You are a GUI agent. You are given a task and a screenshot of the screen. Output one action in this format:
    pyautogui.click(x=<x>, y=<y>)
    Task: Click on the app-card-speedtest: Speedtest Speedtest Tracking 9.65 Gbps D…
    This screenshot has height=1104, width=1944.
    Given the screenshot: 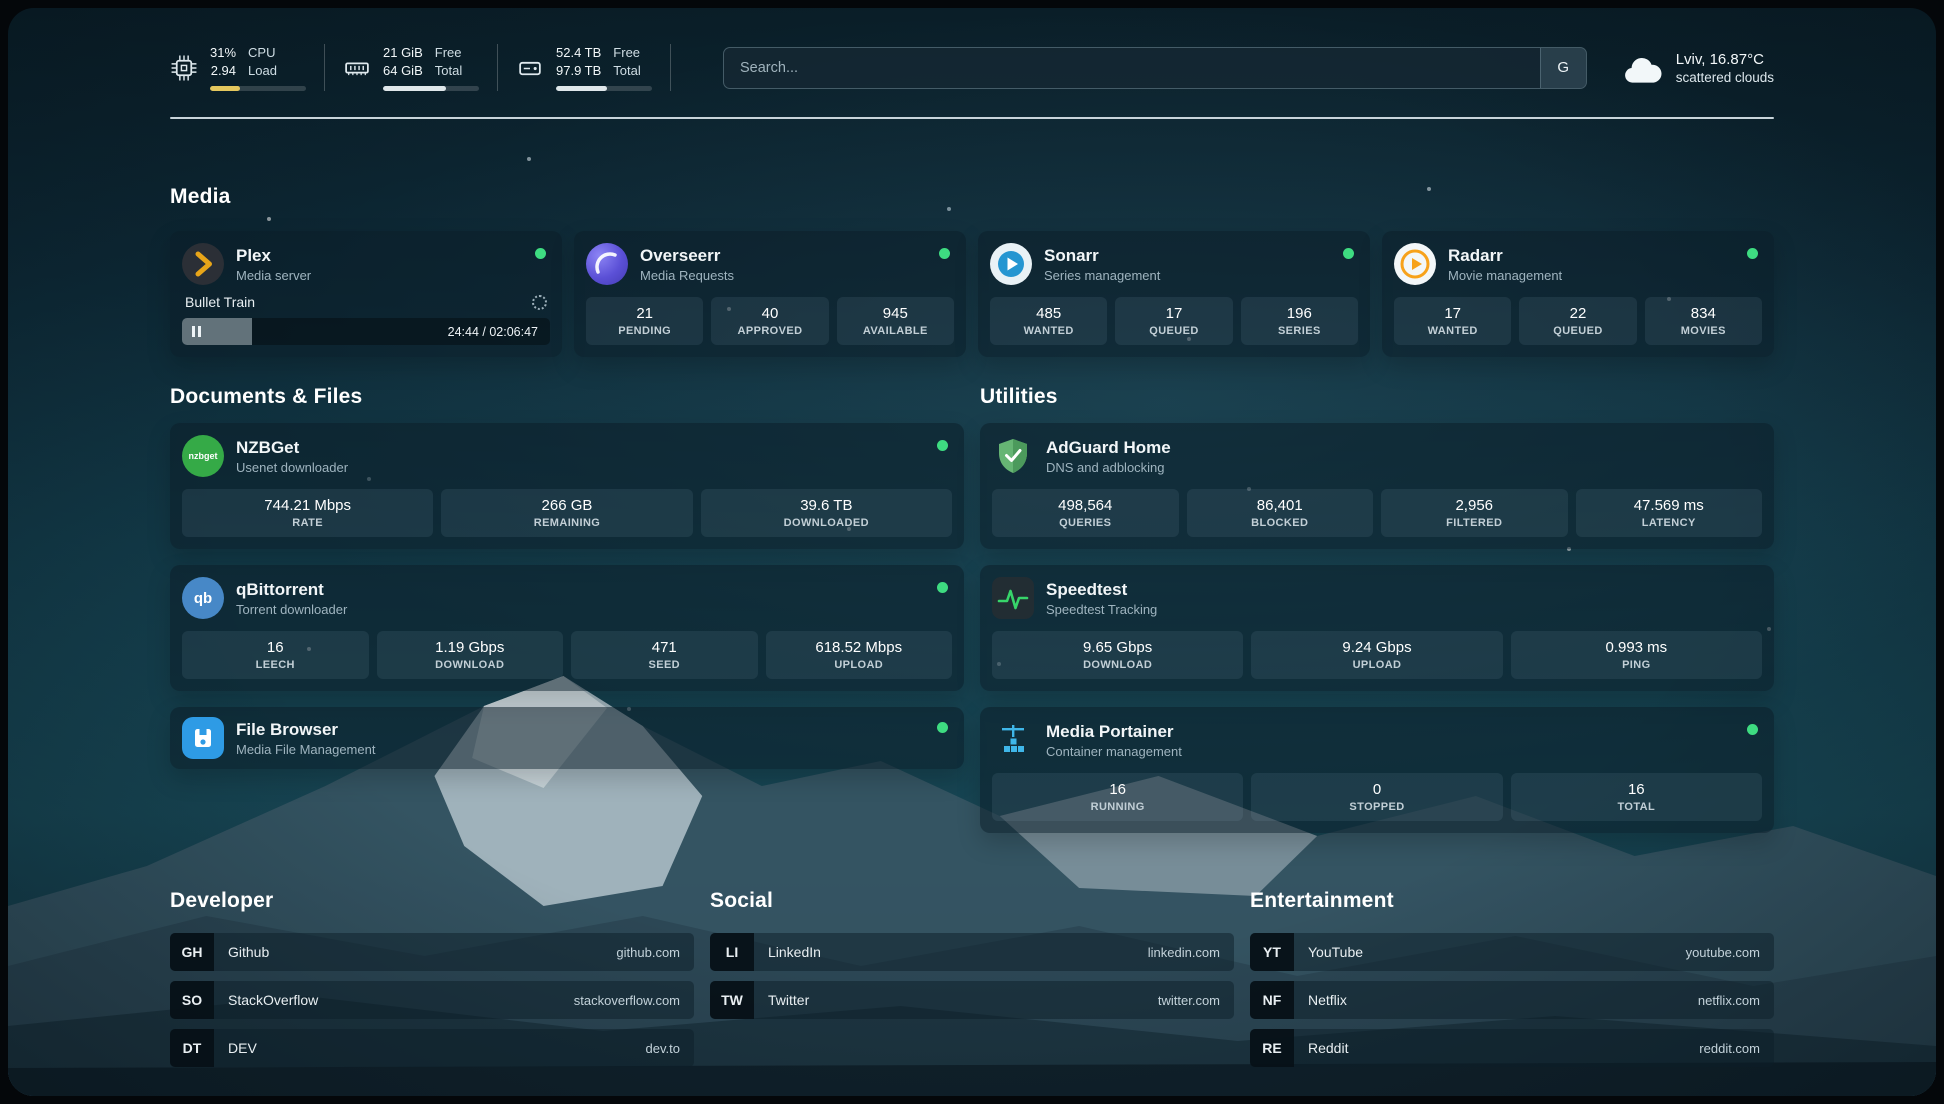 What is the action you would take?
    pyautogui.click(x=1377, y=628)
    